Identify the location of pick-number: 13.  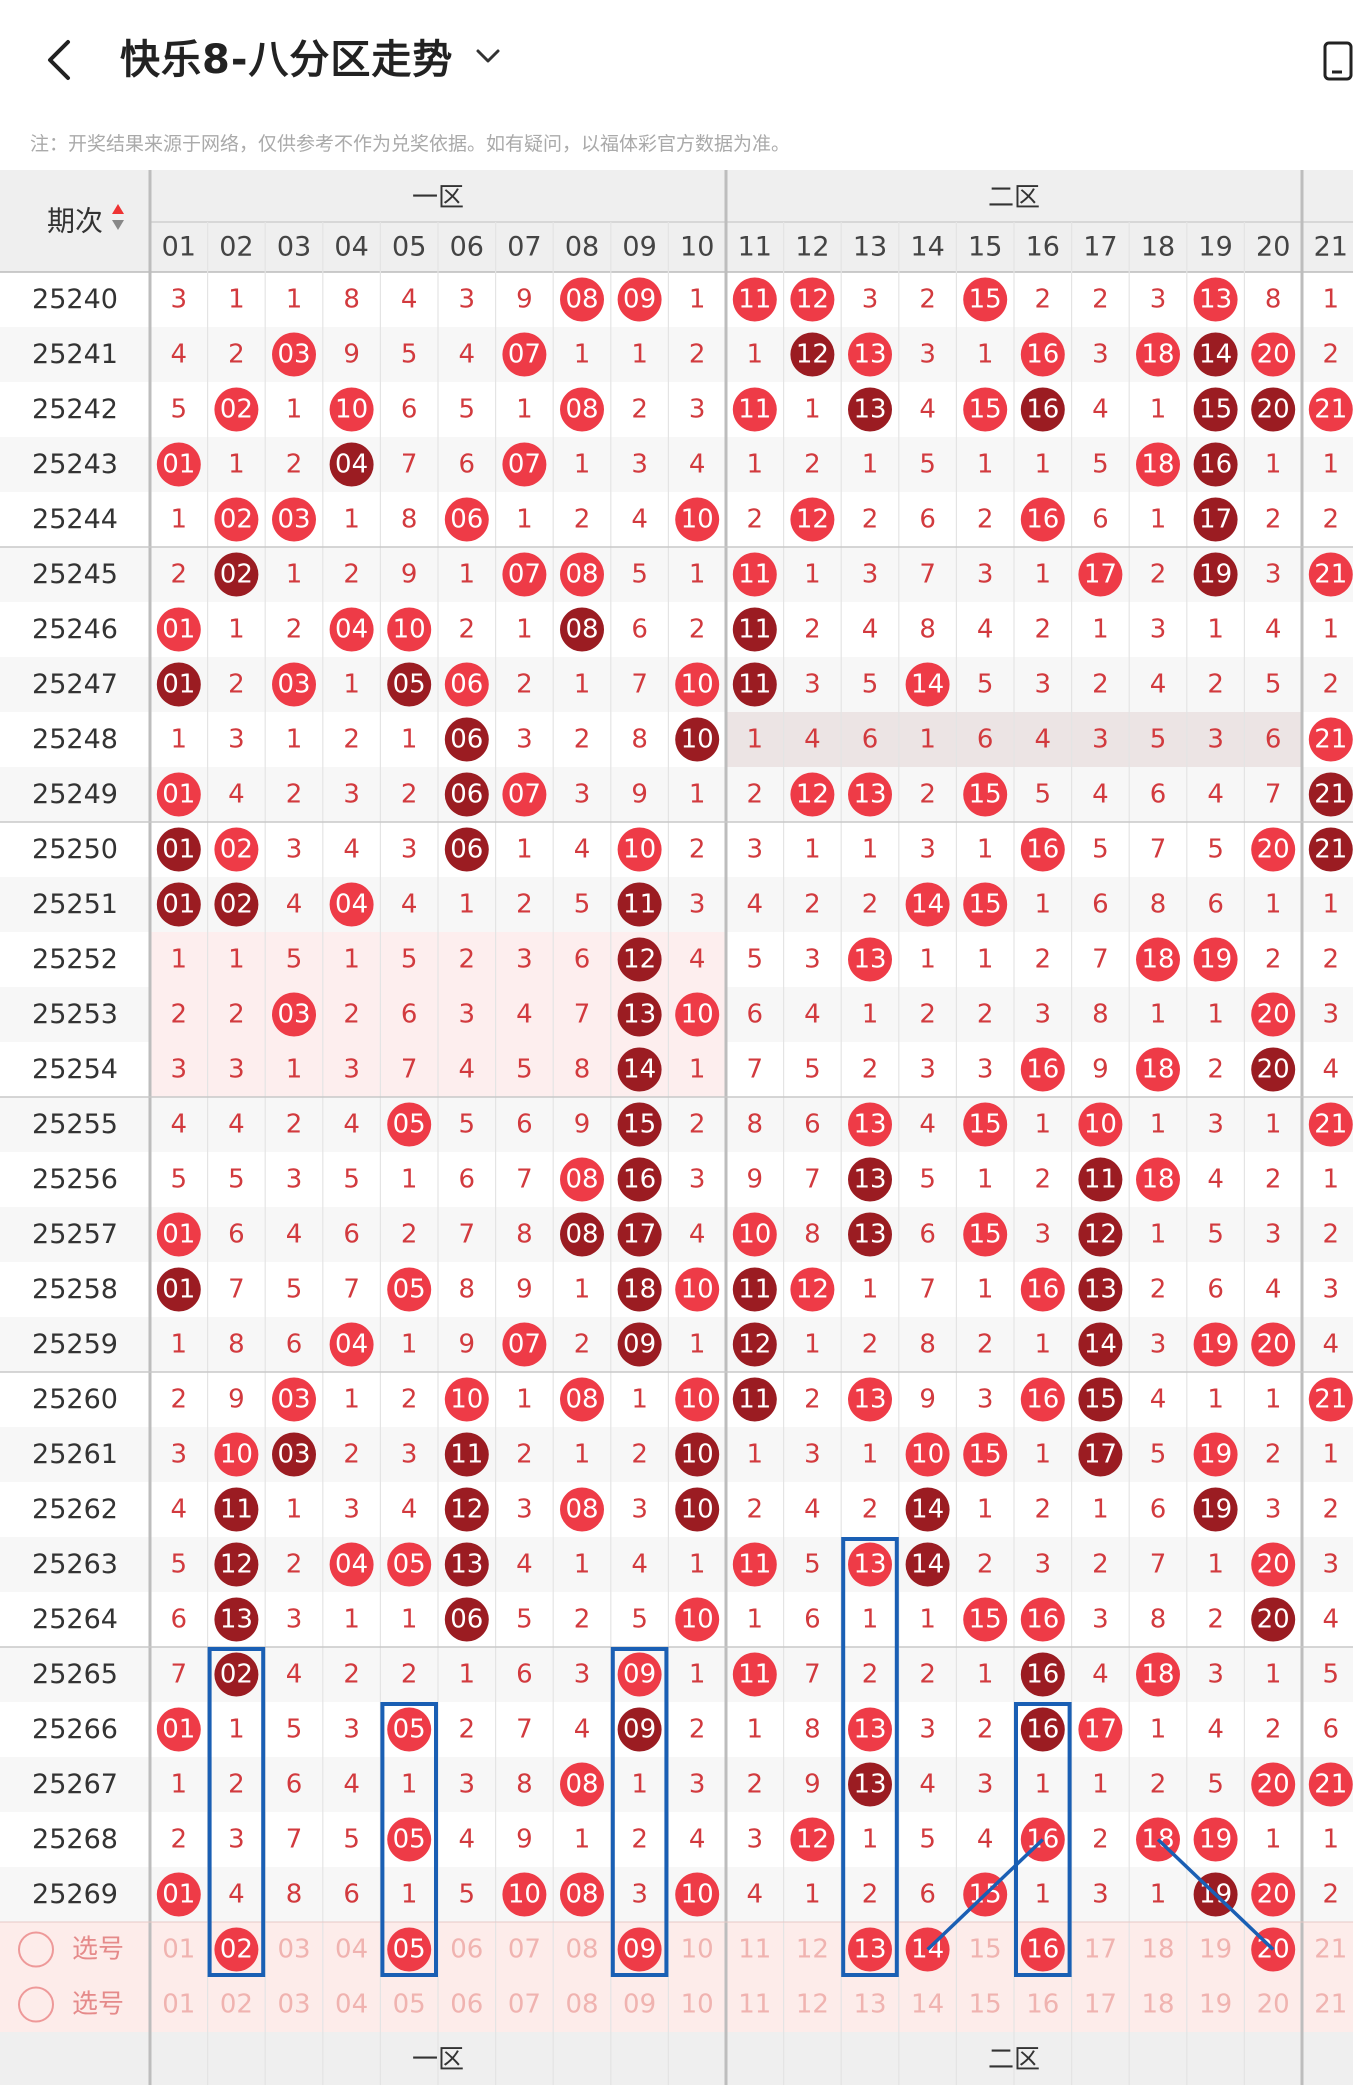
(869, 2005).